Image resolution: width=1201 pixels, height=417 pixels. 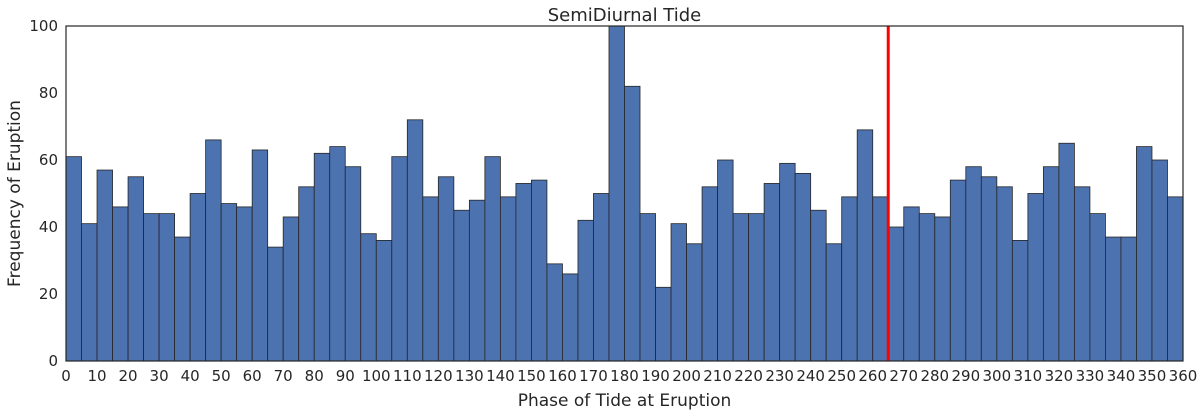 What do you see at coordinates (717, 376) in the screenshot?
I see `x-tick-label: 210` at bounding box center [717, 376].